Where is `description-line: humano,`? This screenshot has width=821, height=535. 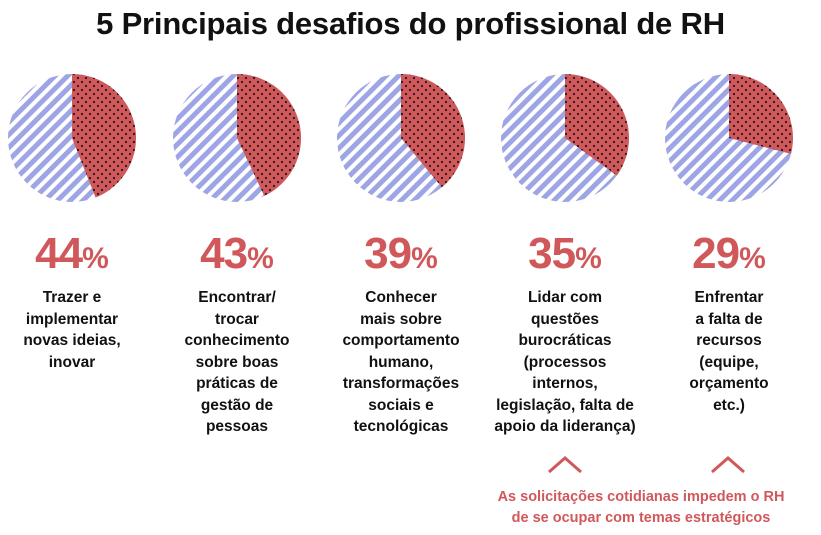
description-line: humano, is located at coordinates (401, 362).